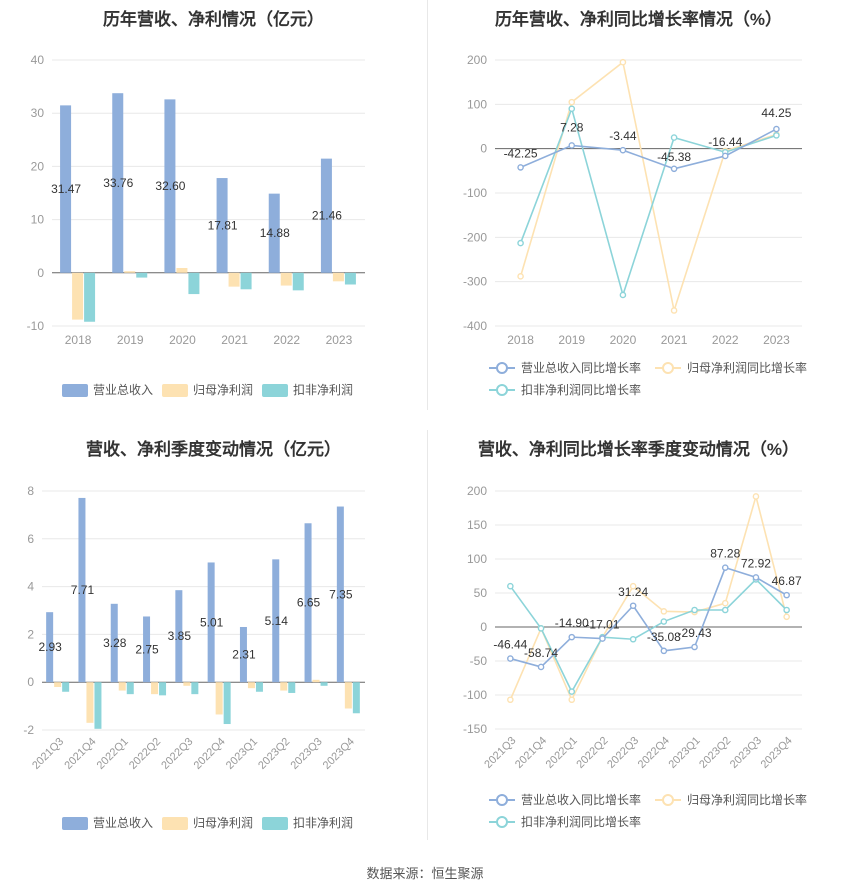 The height and width of the screenshot is (891, 850). I want to click on data-source: 数据来源：恒生聚源, so click(425, 873).